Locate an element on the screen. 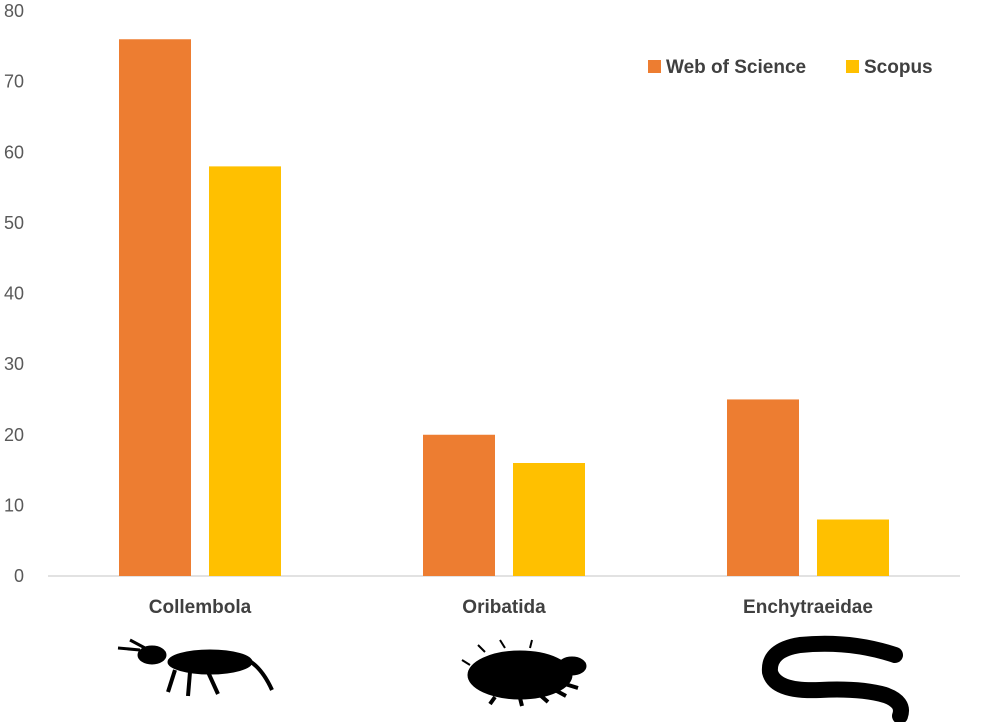 The width and height of the screenshot is (1000, 722). legend: Web of Science Scopus is located at coordinates (790, 67).